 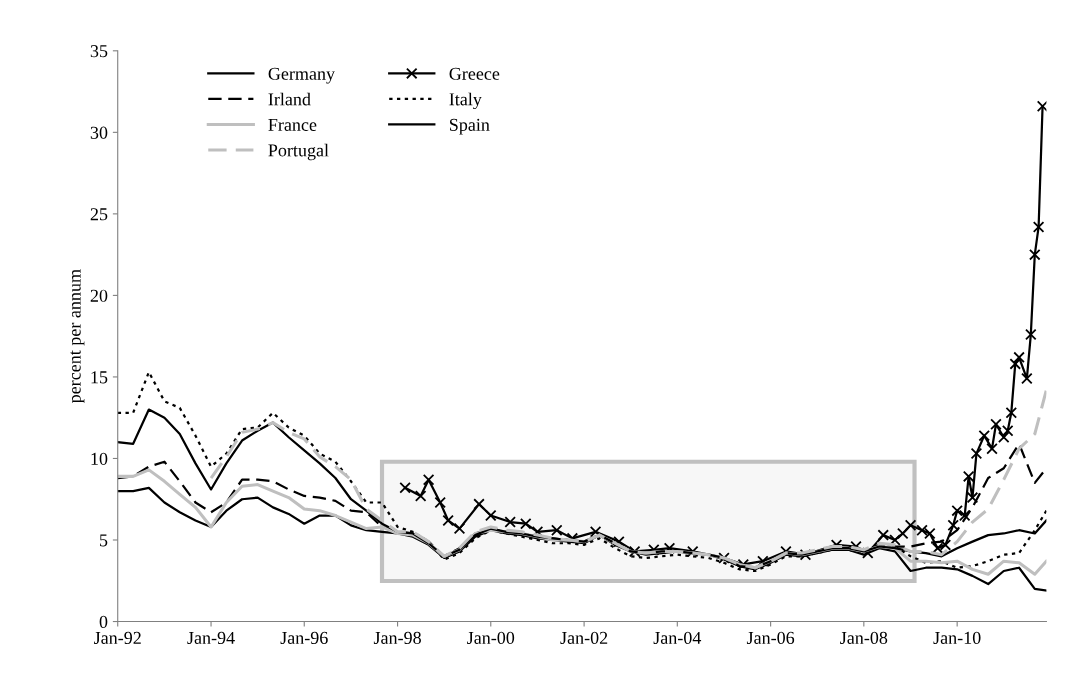 What do you see at coordinates (474, 73) in the screenshot?
I see `legend-label: Greece` at bounding box center [474, 73].